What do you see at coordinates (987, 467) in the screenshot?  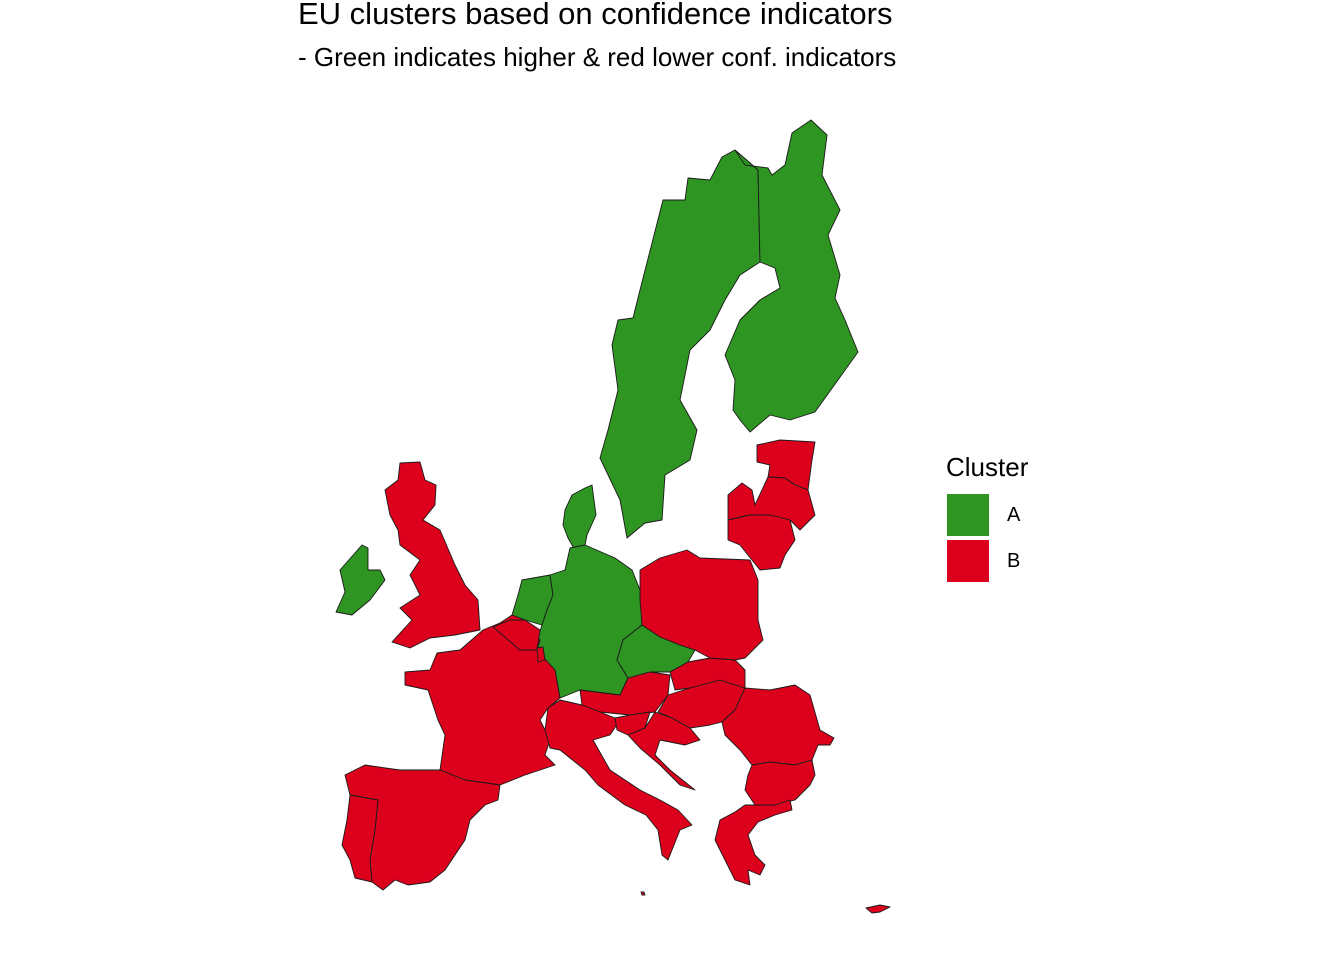 I see `legend-title: Cluster` at bounding box center [987, 467].